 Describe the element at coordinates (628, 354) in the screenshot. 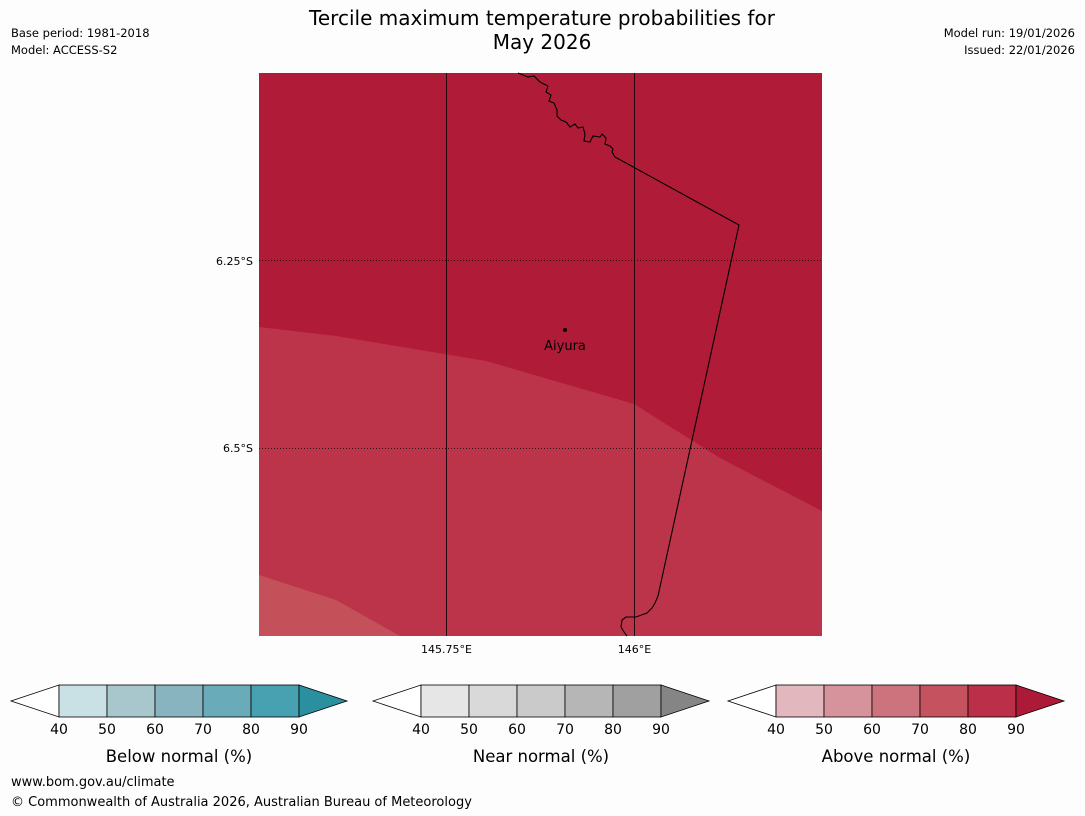

I see `border-line` at that location.